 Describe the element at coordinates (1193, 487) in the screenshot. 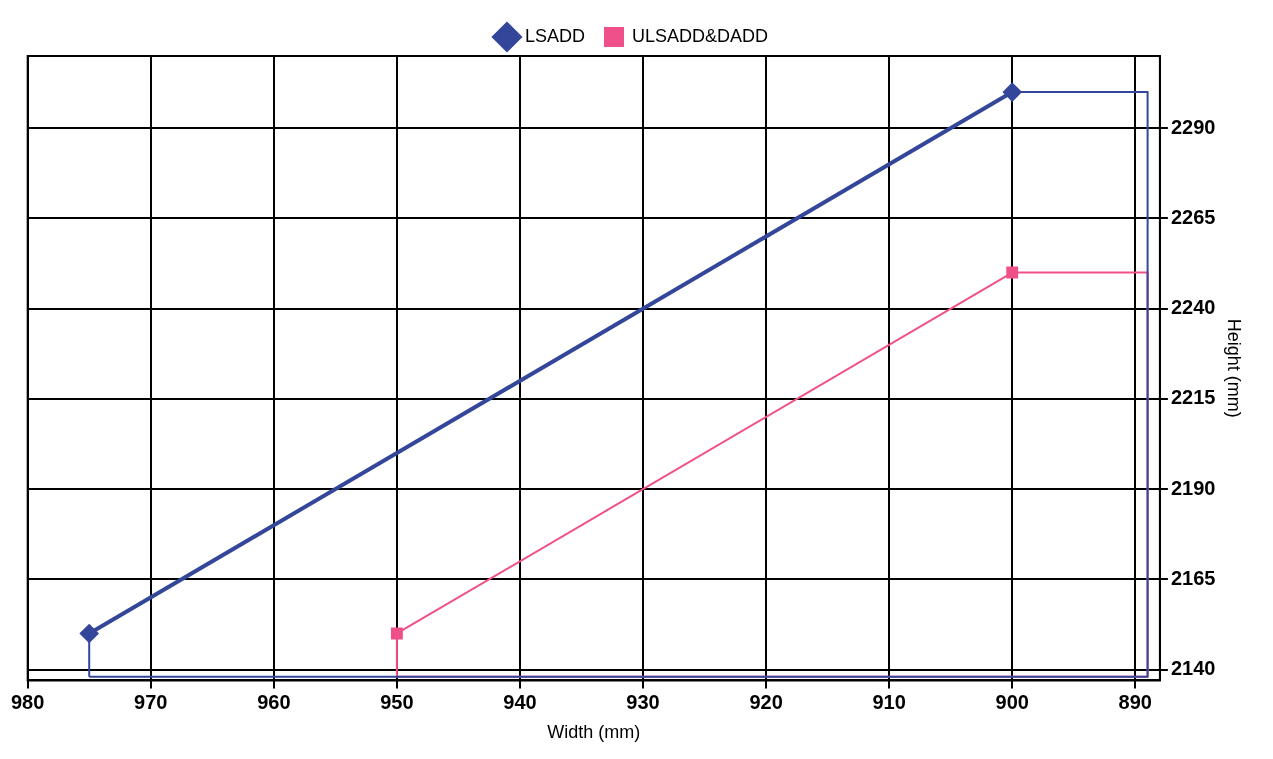

I see `y-tick-label: 2190` at that location.